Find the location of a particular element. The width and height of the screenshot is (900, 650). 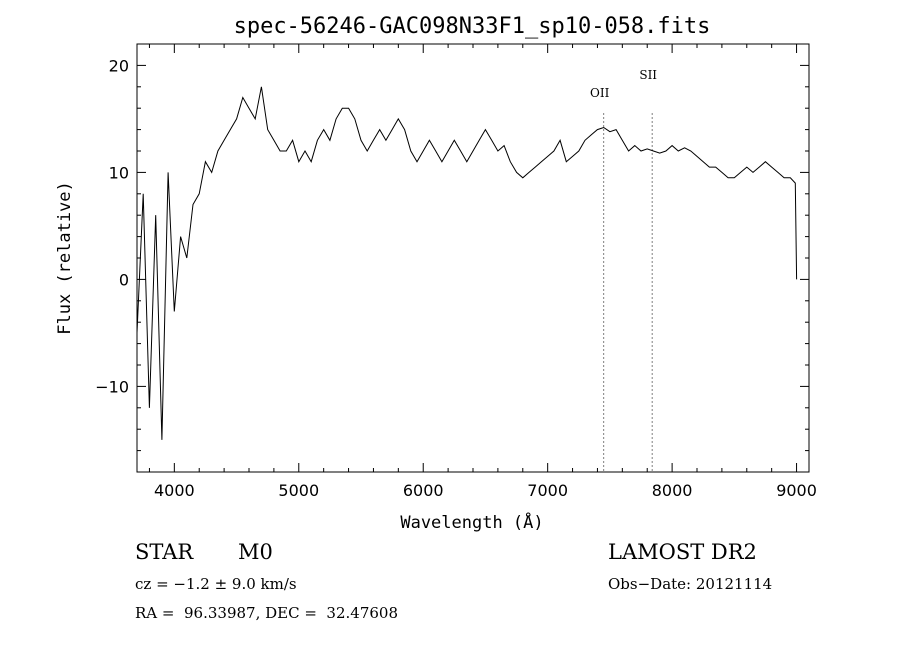

coordinates-line: RA = 96.33987, DEC = 32.47608 is located at coordinates (267, 613).